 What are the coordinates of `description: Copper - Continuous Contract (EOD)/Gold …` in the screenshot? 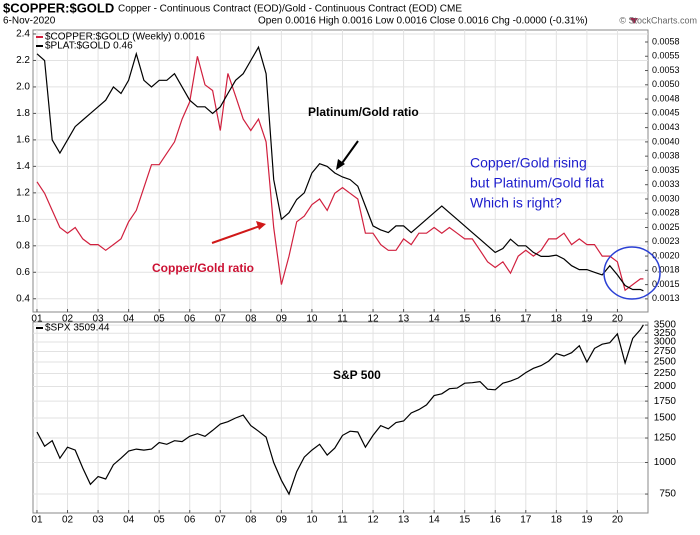 It's located at (290, 9).